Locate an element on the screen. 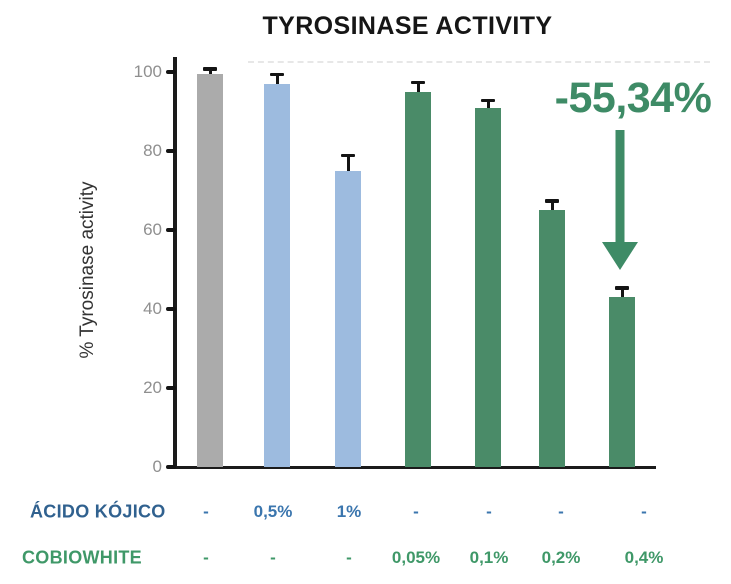 The width and height of the screenshot is (731, 584). down-arrow-icon is located at coordinates (620, 200).